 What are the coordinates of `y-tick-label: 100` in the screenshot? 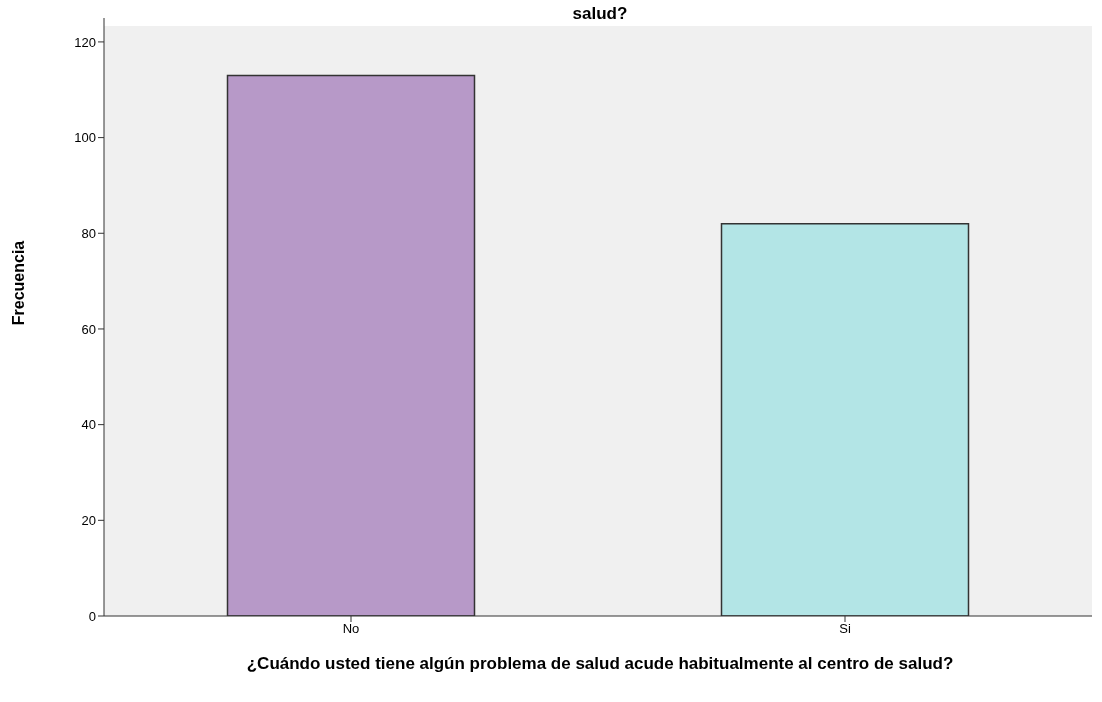 It's located at (85, 138).